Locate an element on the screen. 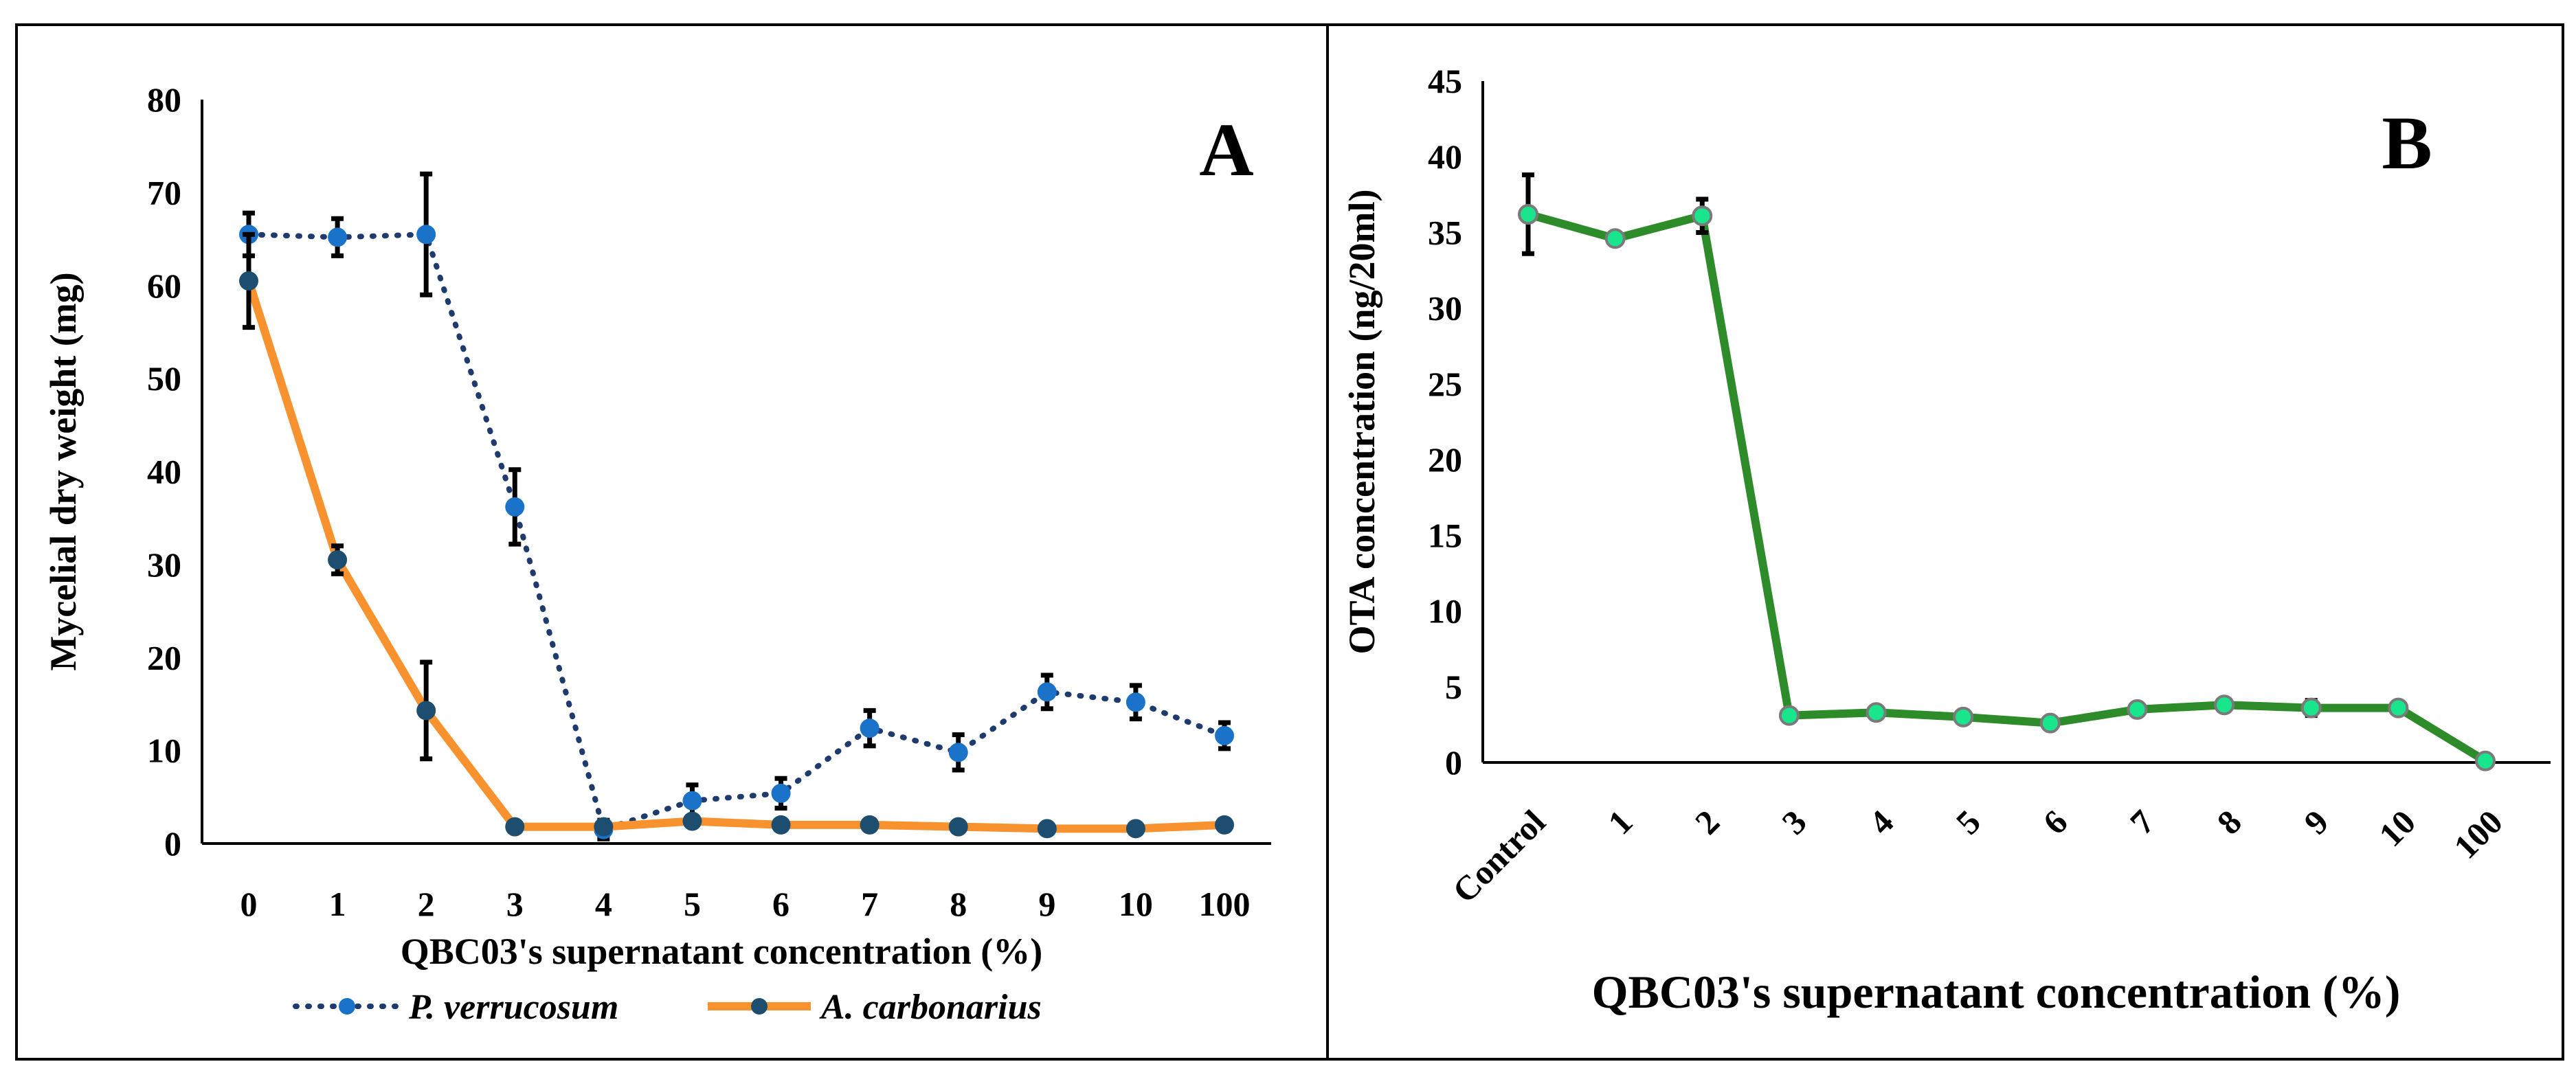  y-tick-label: 45 is located at coordinates (1445, 81).